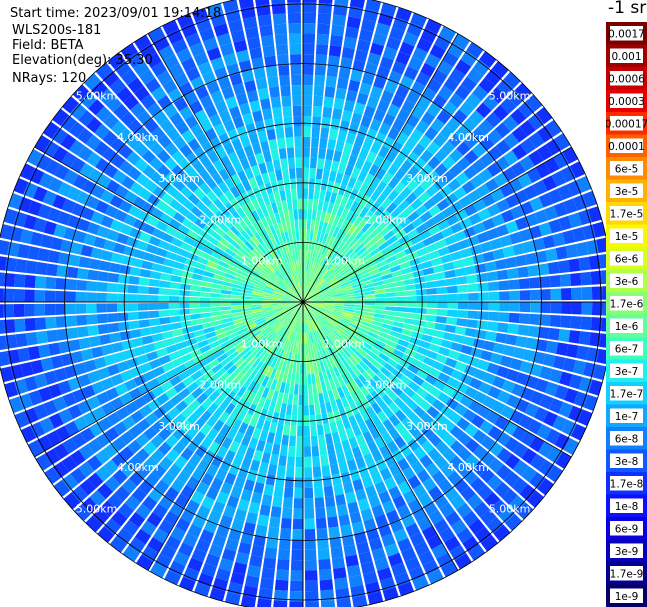  What do you see at coordinates (626, 102) in the screenshot?
I see `colorbar-tick-label: 0.0003` at bounding box center [626, 102].